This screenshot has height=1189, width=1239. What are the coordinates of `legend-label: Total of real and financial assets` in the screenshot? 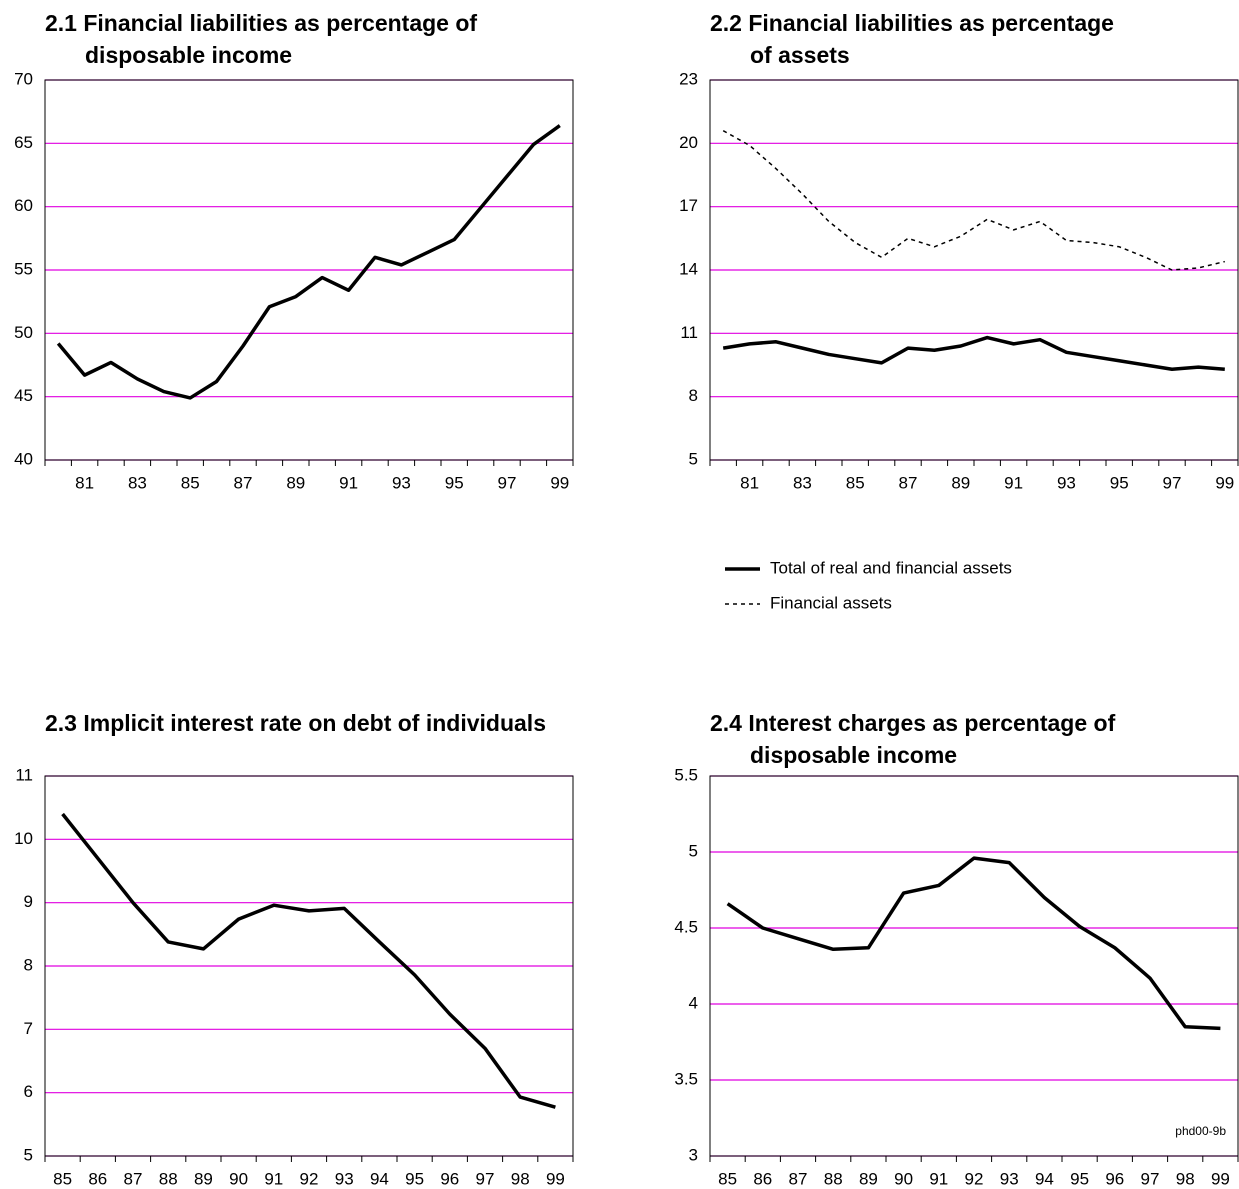 It's located at (891, 567).